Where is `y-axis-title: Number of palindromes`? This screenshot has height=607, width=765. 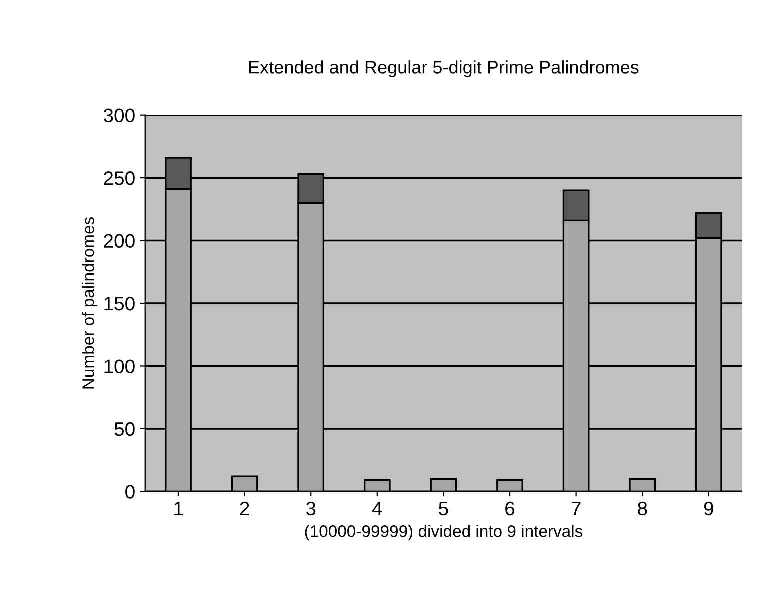 y-axis-title: Number of palindromes is located at coordinates (90, 303).